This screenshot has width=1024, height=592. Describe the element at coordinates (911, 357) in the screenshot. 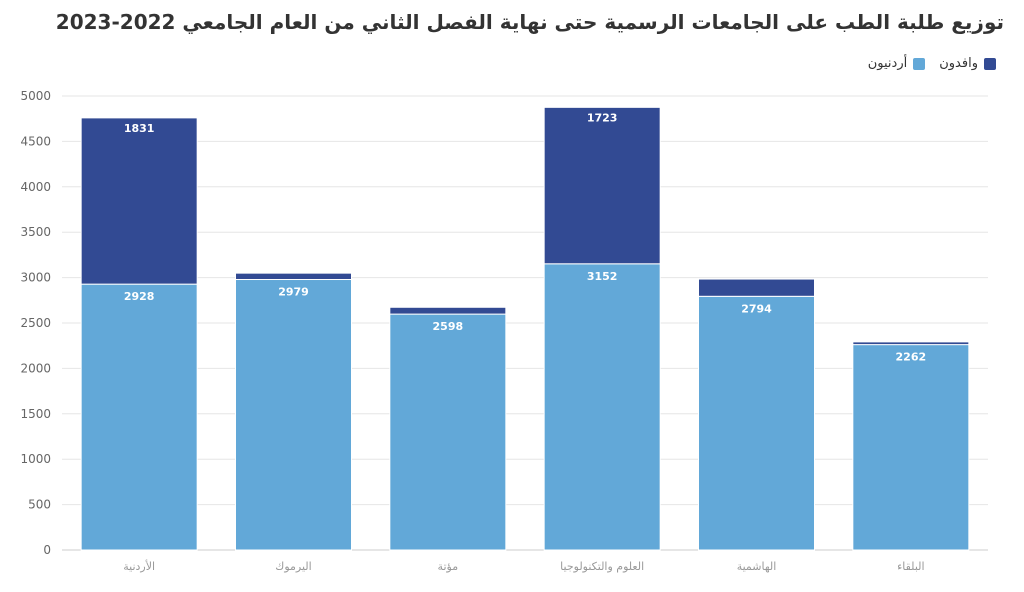

I see `data-label: 2262` at that location.